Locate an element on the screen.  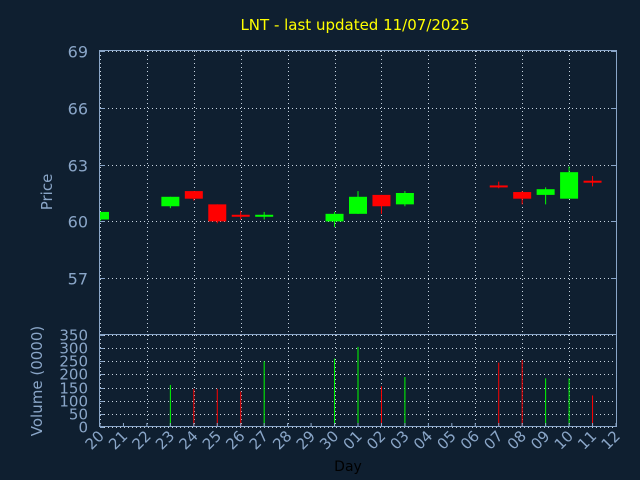
candles is located at coordinates (350, 197).